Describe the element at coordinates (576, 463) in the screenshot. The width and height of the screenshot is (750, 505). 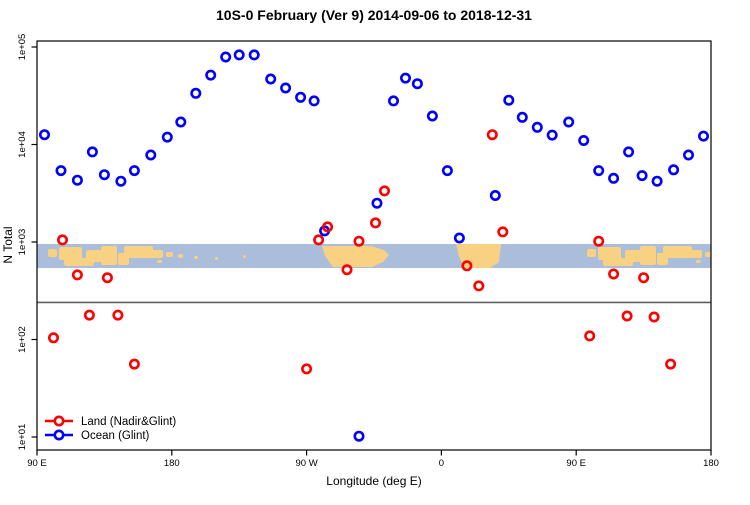
I see `x-tick-label: 90 E` at that location.